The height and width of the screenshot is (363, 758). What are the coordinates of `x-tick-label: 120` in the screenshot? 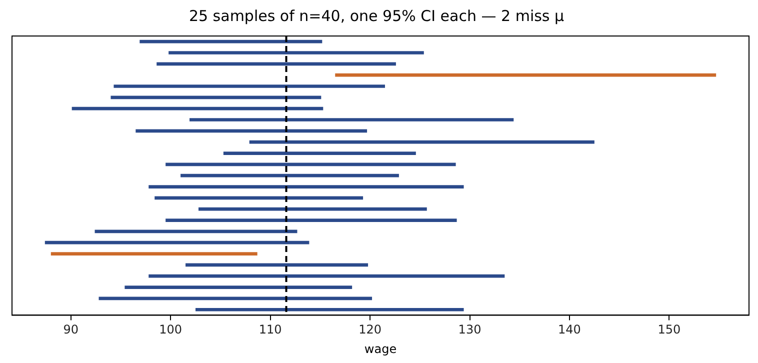 It's located at (370, 329).